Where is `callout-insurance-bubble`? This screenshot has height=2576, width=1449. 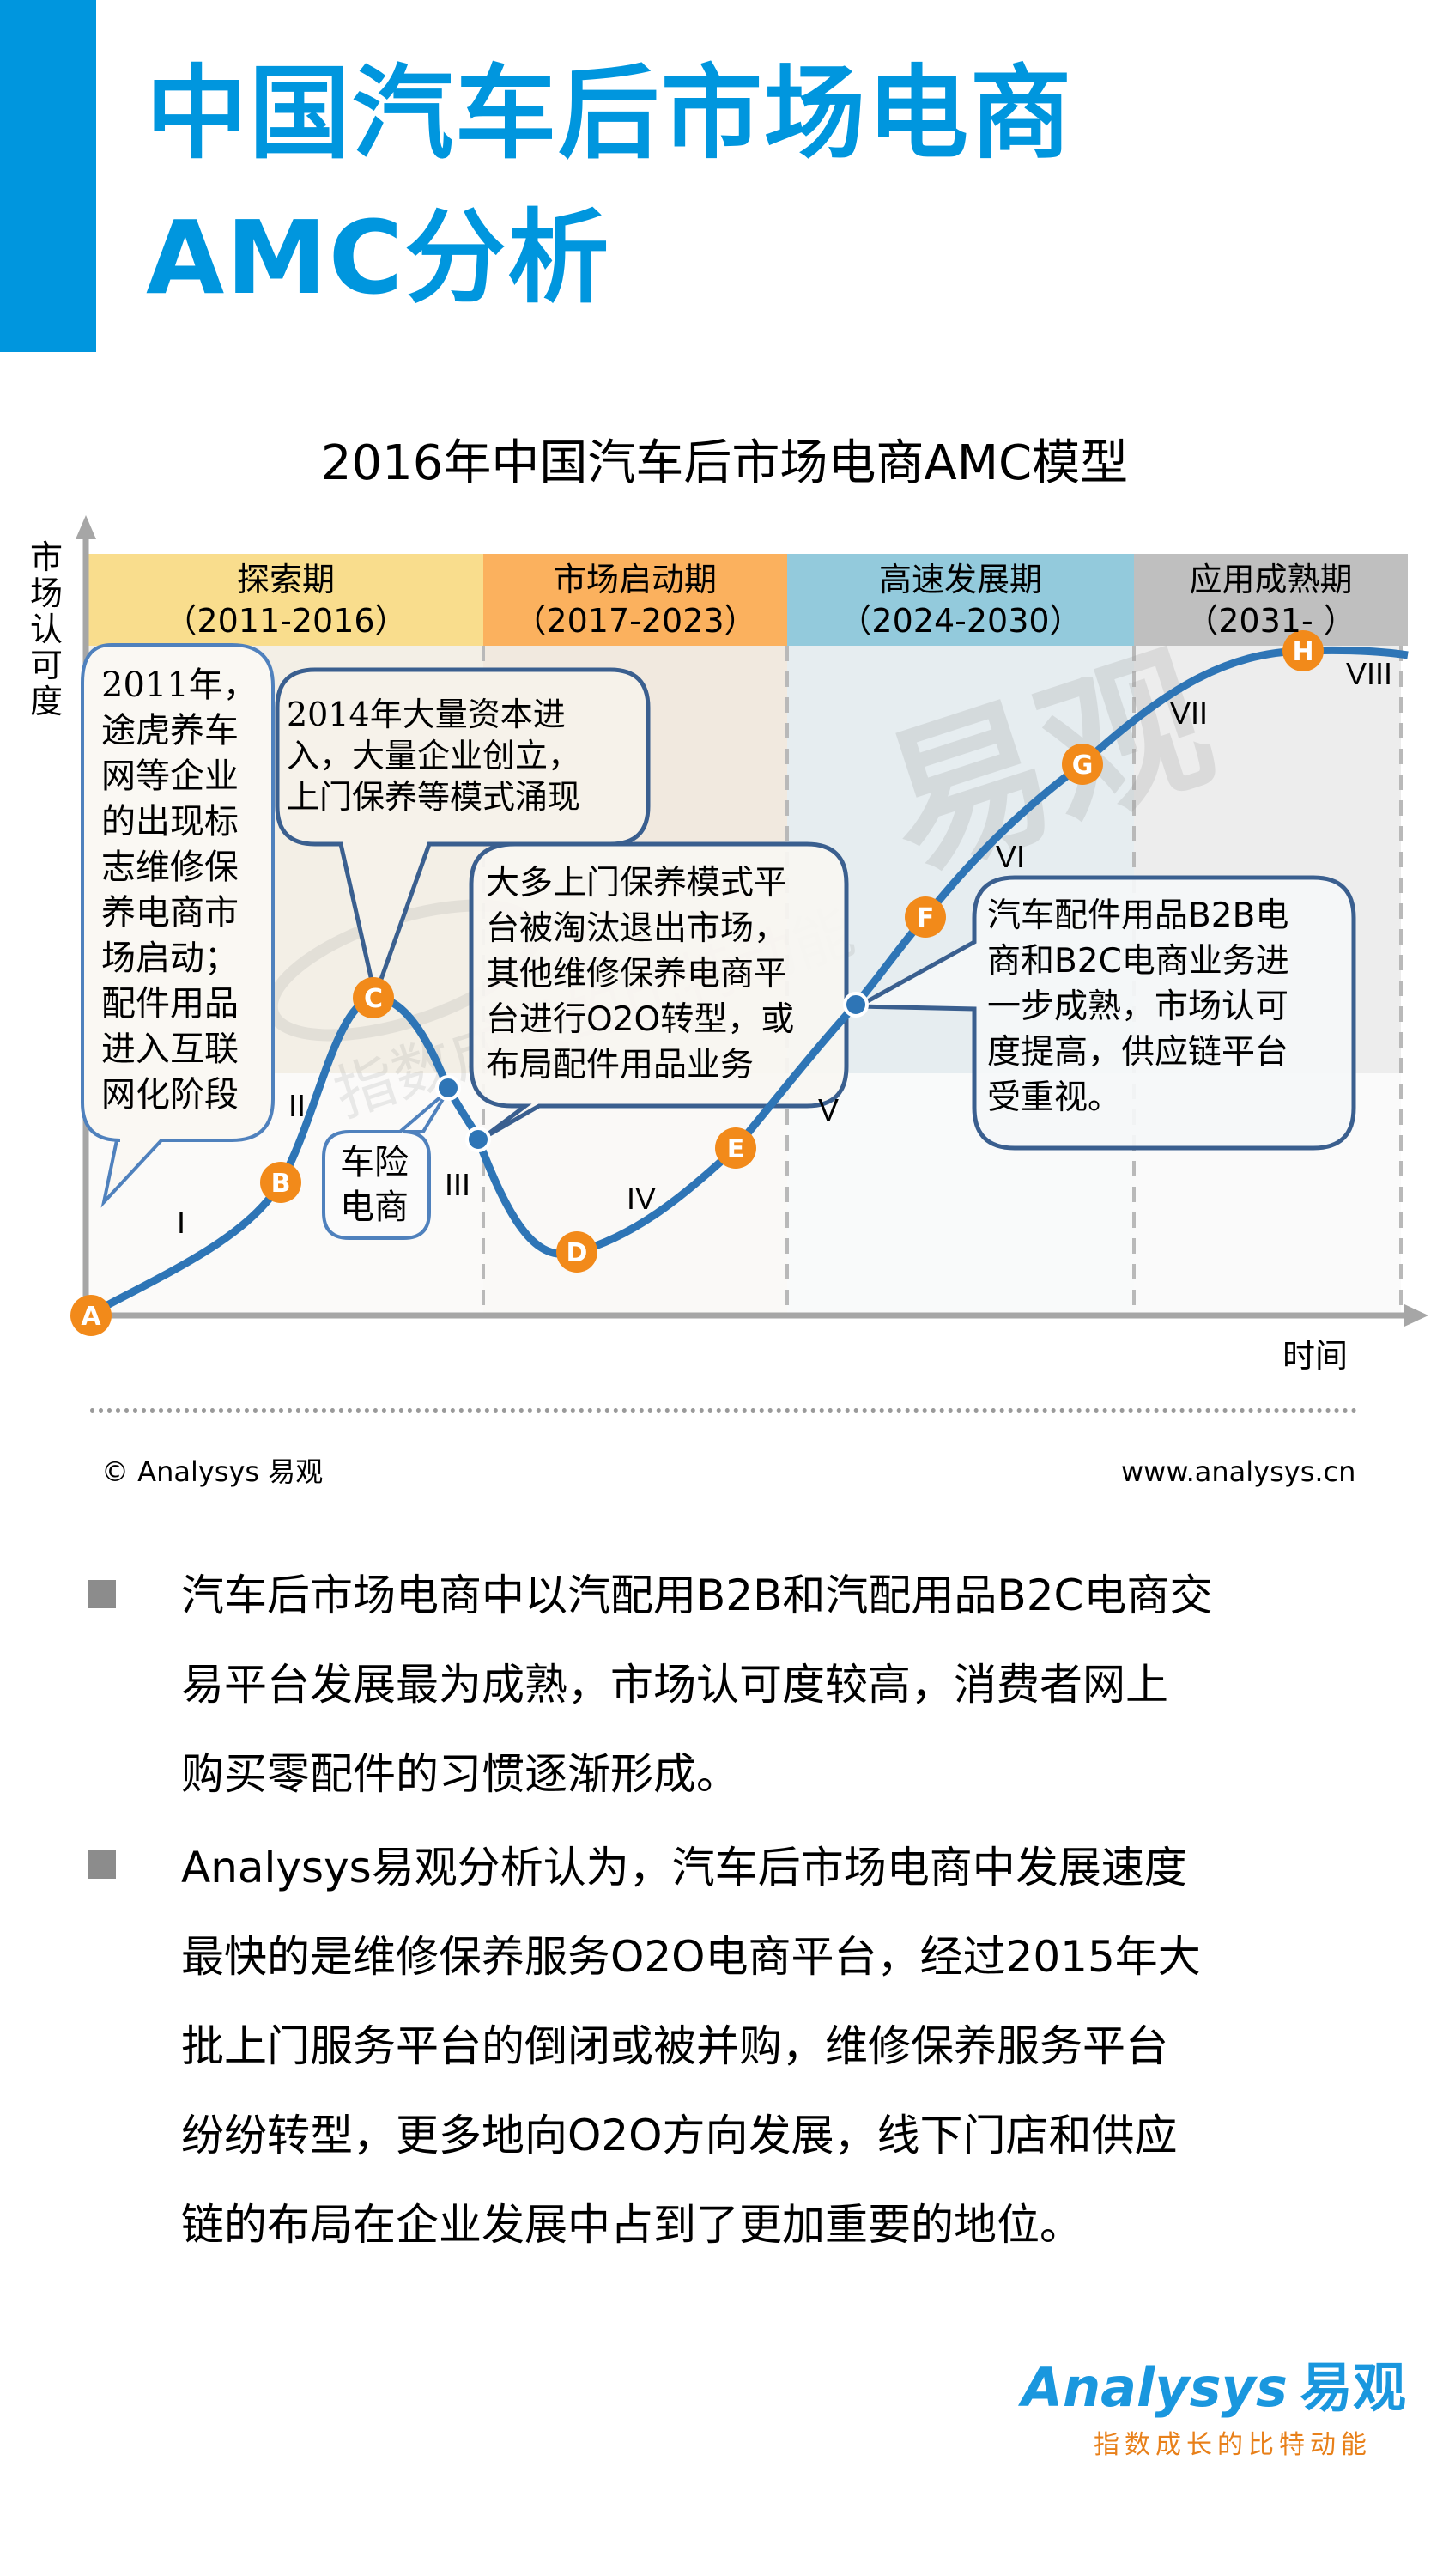
callout-insurance-bubble is located at coordinates (386, 1164).